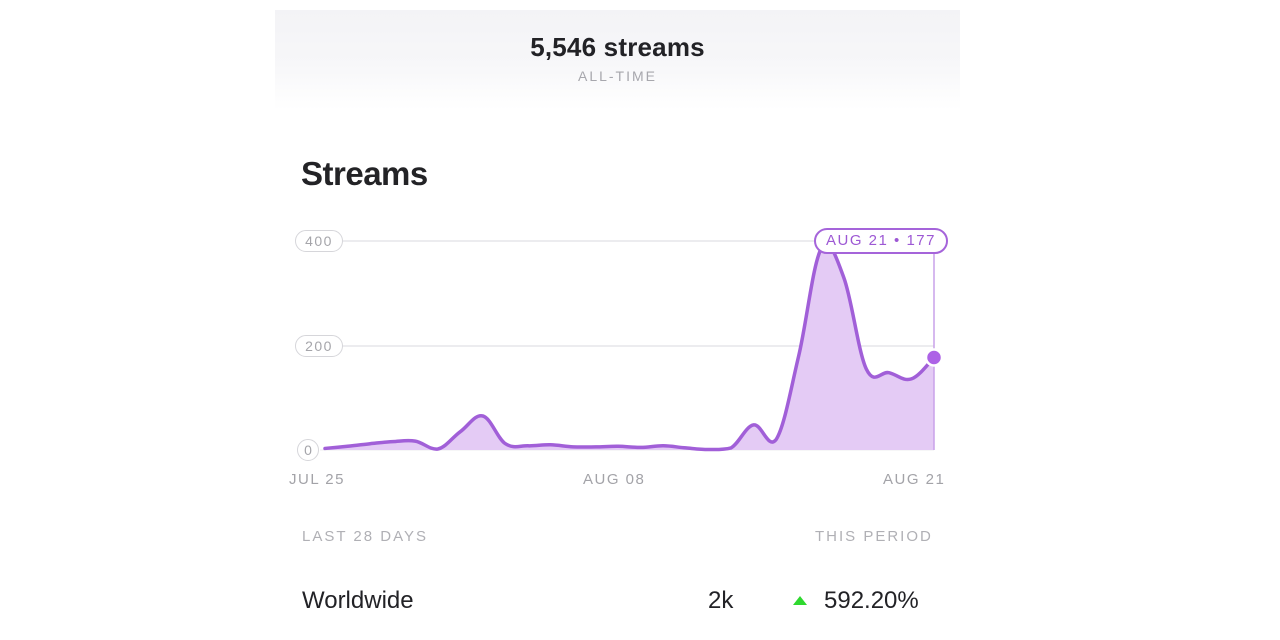  Describe the element at coordinates (881, 241) in the screenshot. I see `hover-tooltip: AUG 21 • 177` at that location.